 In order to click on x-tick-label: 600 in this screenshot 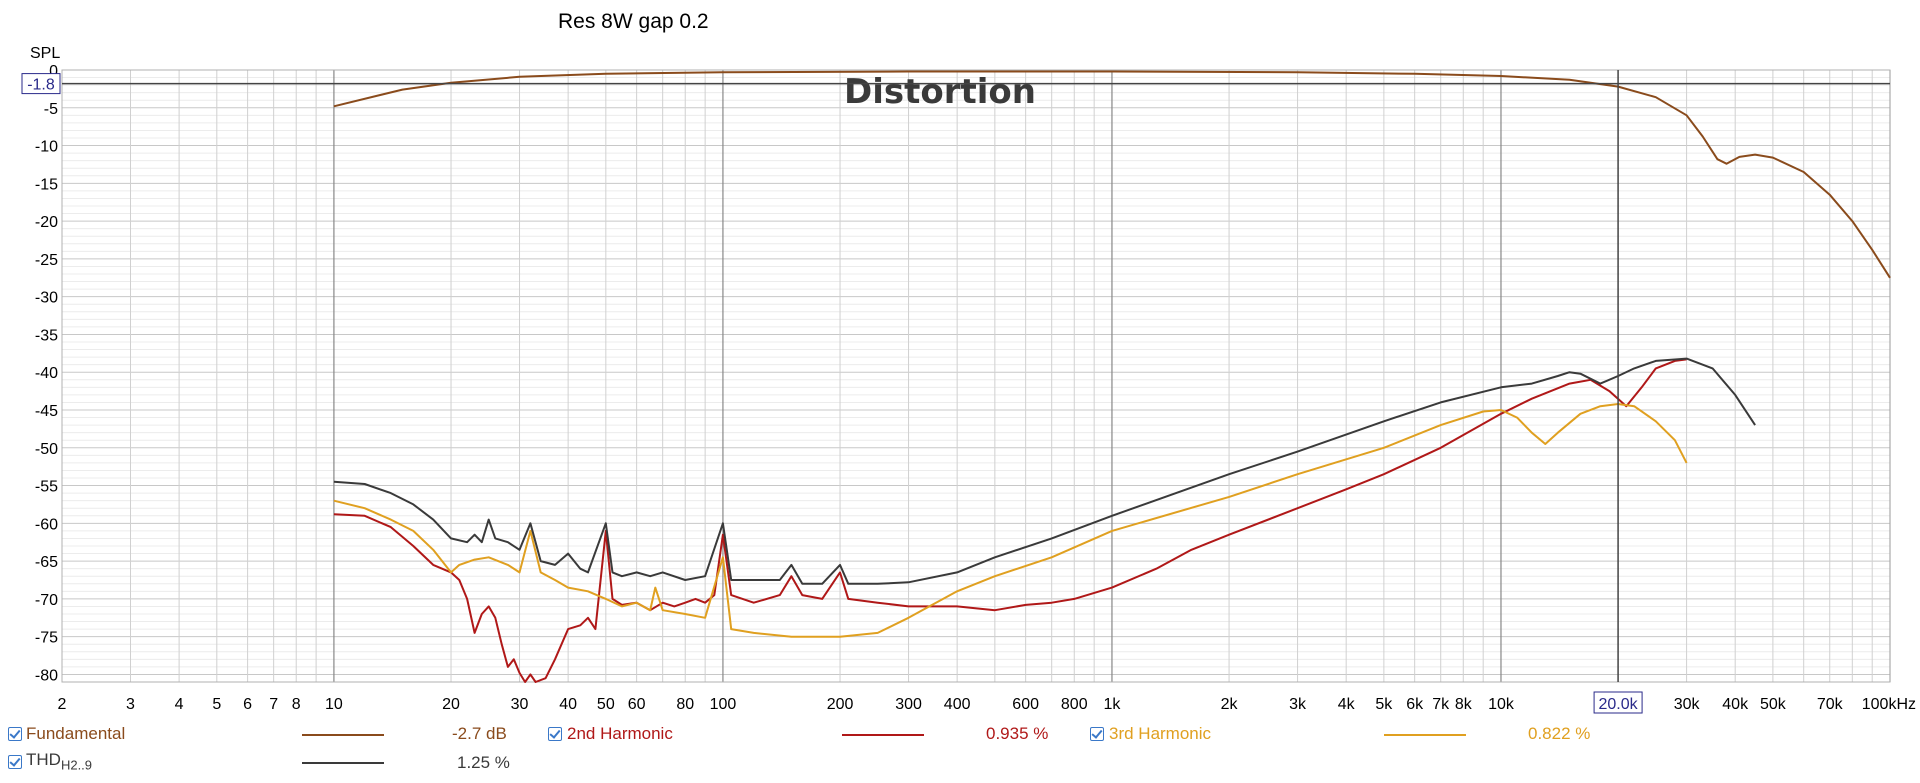, I will do `click(1025, 704)`.